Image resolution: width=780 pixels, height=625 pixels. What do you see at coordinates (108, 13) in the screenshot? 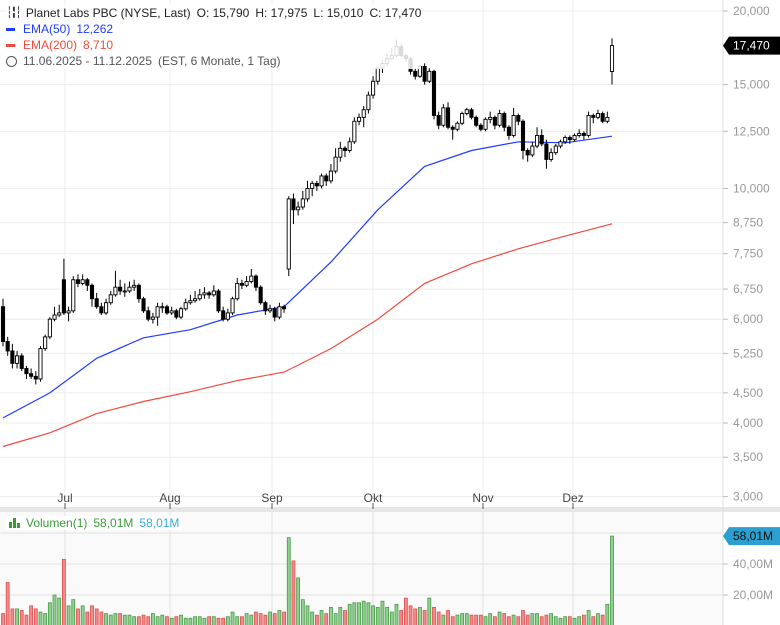
I see `legend-title: Planet Labs PBC (NYSE, Last)` at bounding box center [108, 13].